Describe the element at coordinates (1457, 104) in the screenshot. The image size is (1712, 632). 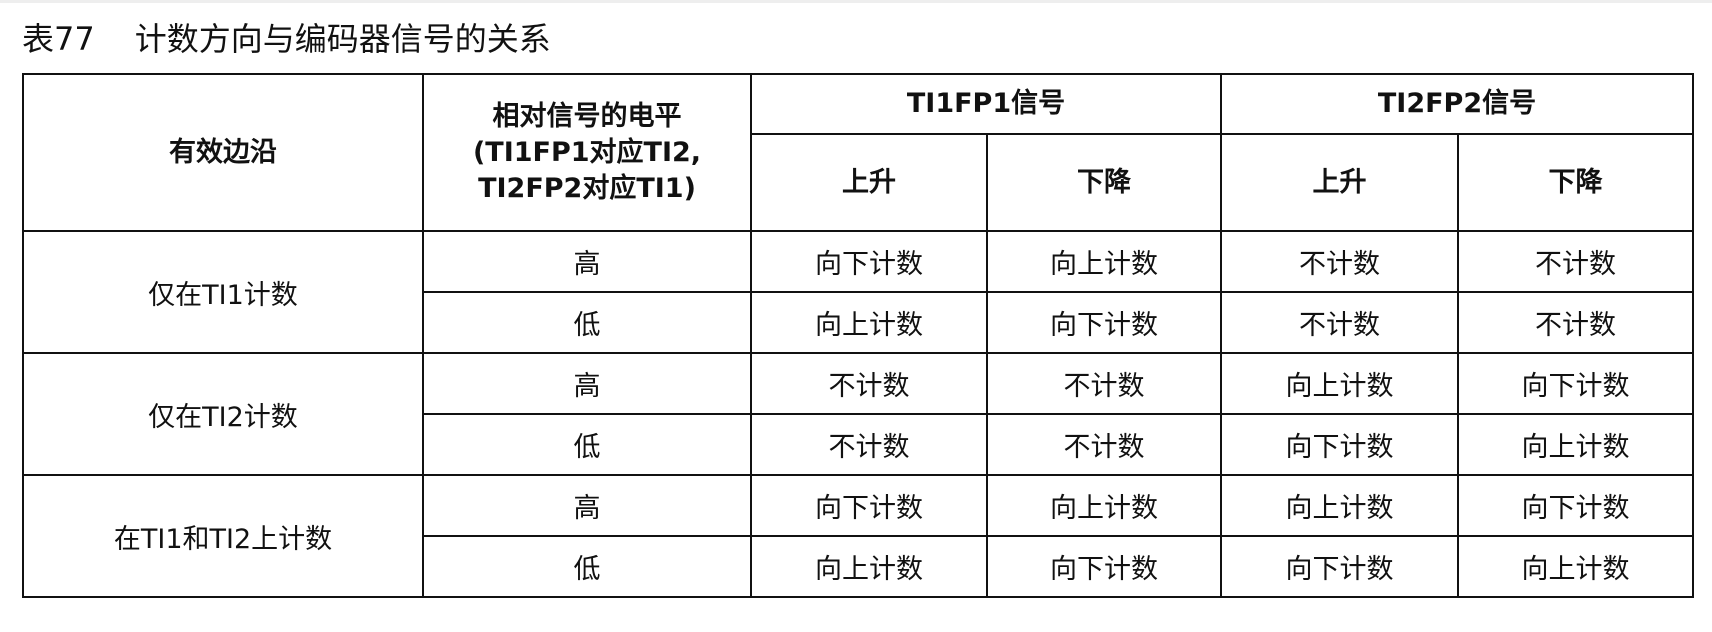
I see `header-ti2fp2: TI2FP2信号` at that location.